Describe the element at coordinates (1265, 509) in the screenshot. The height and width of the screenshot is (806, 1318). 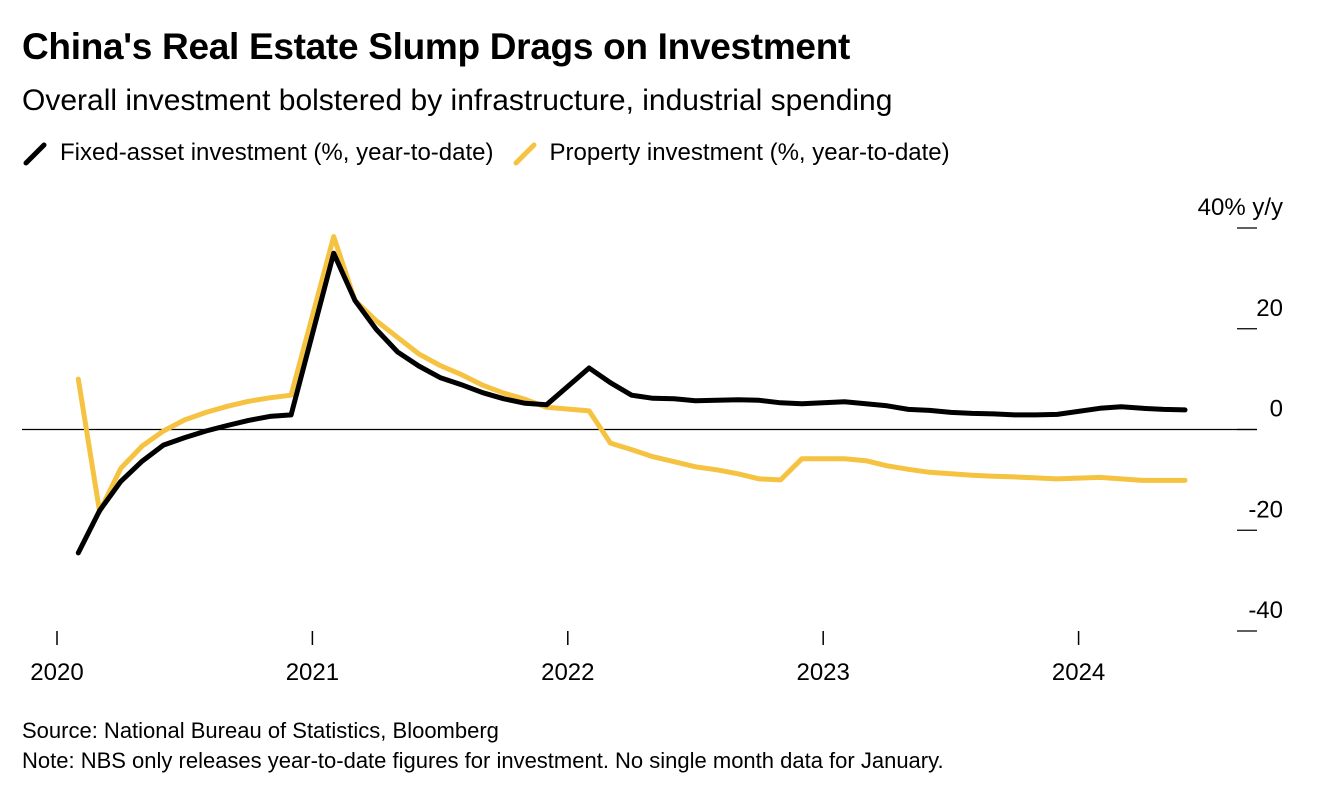
I see `y-tick-label-3: -20` at that location.